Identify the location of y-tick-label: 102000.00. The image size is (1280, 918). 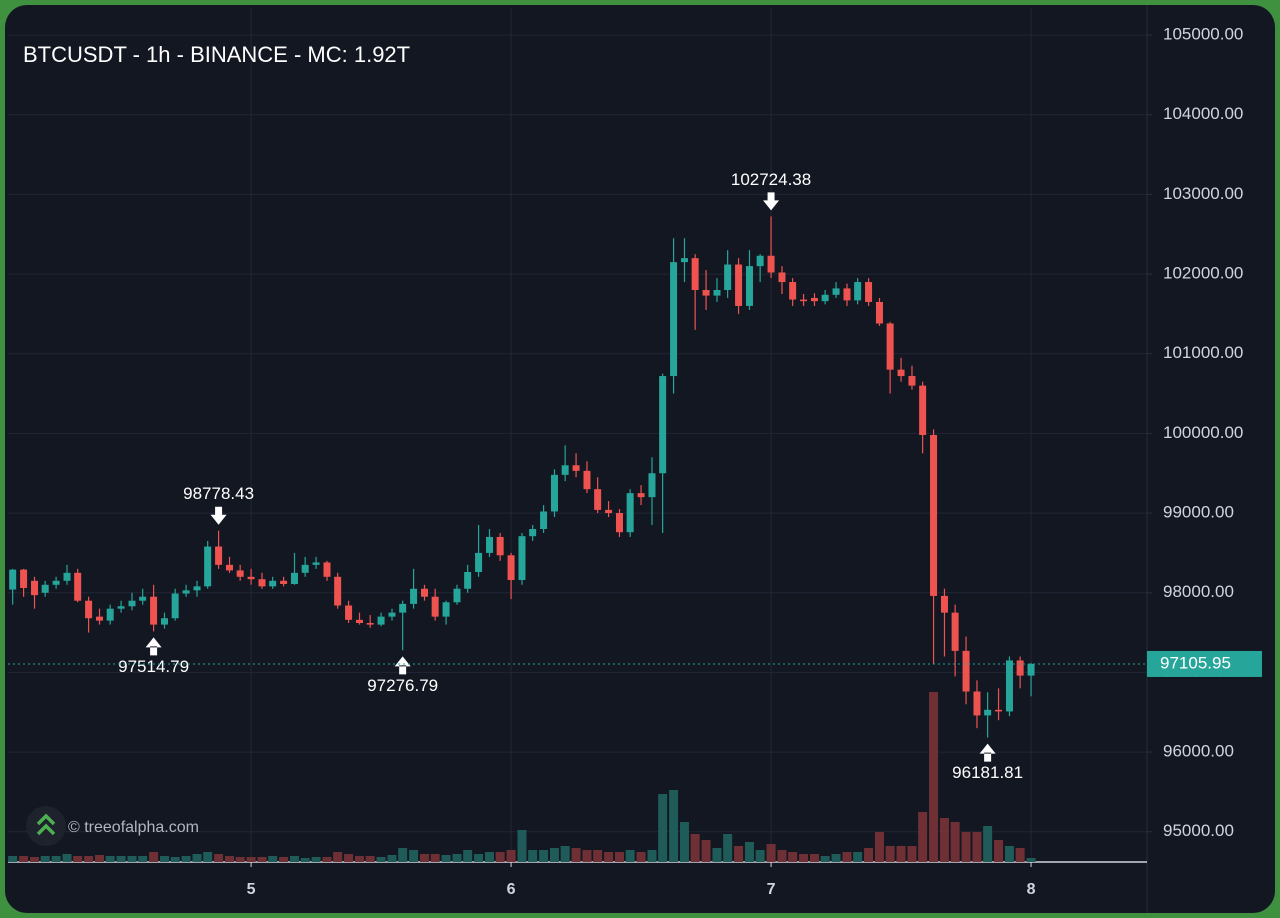
(1203, 273).